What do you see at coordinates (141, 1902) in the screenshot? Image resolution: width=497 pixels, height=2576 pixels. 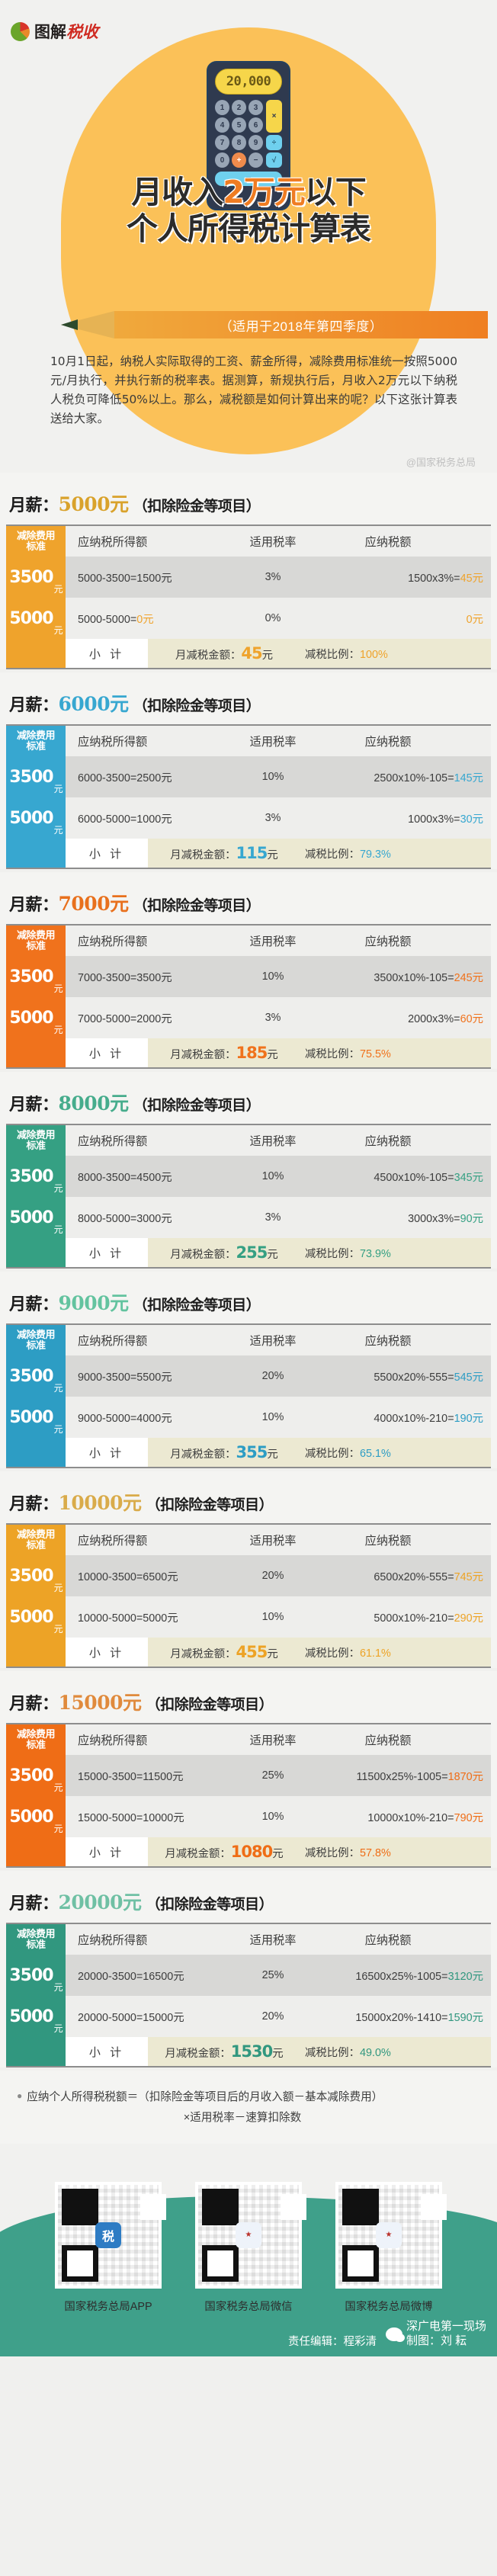 I see `salary-title: 月薪：20000元 （扣除险金等项目）` at bounding box center [141, 1902].